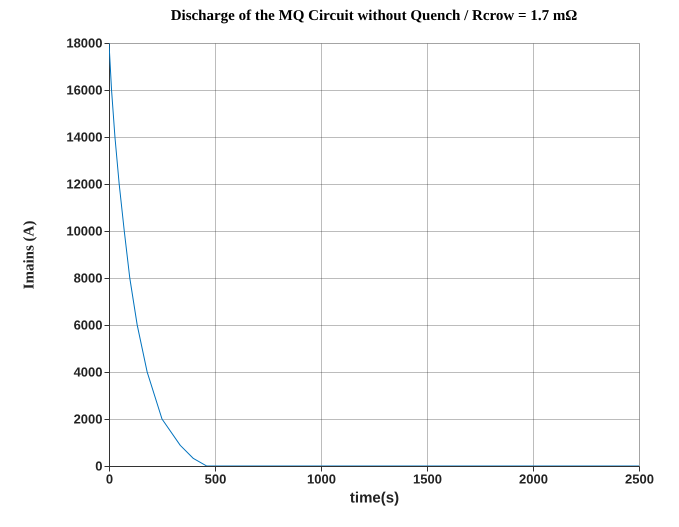 This screenshot has height=527, width=679. Describe the element at coordinates (533, 479) in the screenshot. I see `x-tick-label: 2000` at that location.